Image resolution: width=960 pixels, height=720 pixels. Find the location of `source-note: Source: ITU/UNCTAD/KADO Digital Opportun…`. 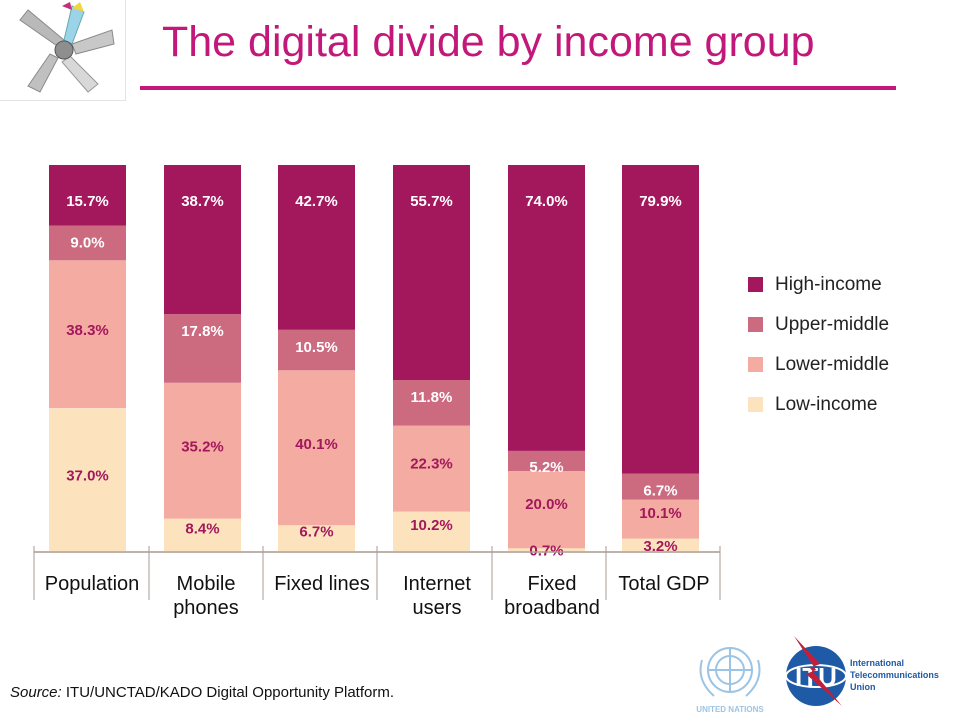

source-note: Source: ITU/UNCTAD/KADO Digital Opportun… is located at coordinates (202, 692).